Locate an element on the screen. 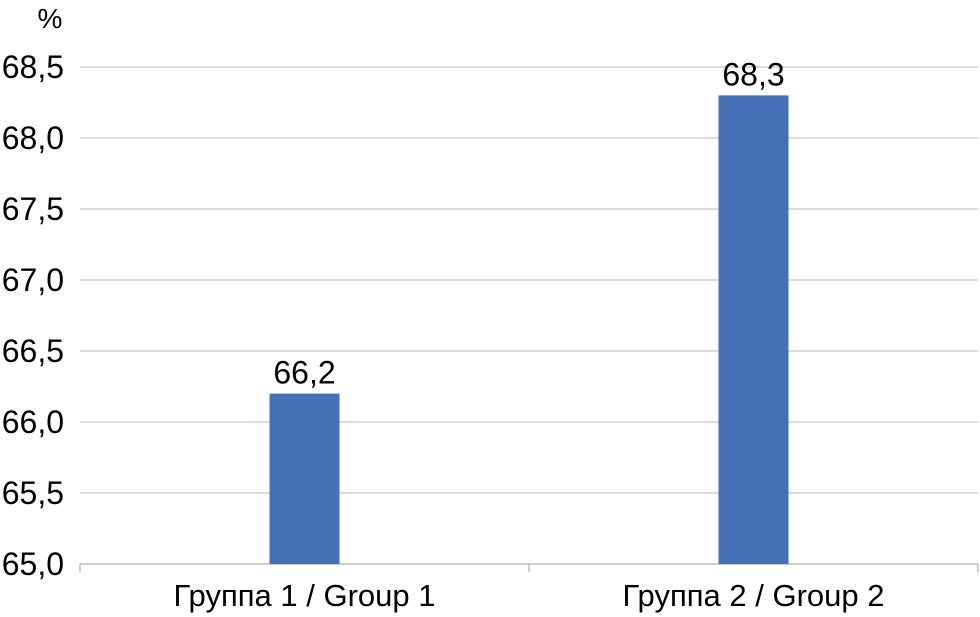  x-category-label: Группа 1 / Group 1 is located at coordinates (305, 595).